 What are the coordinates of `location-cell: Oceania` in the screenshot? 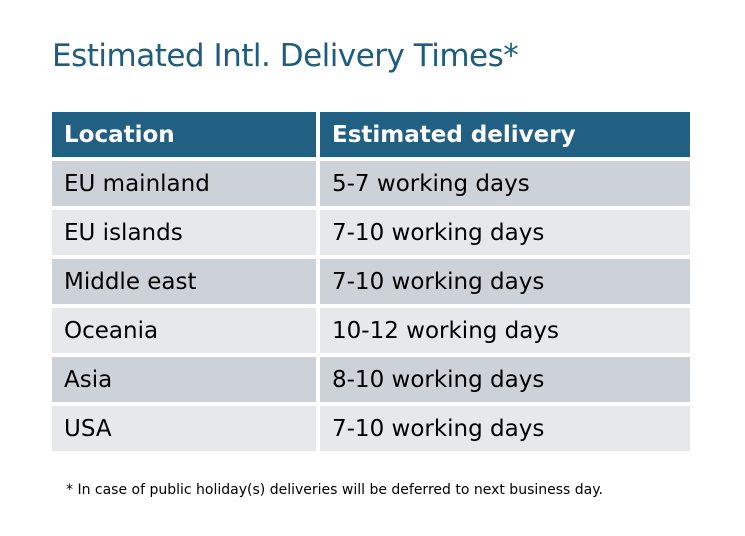 It's located at (184, 330).